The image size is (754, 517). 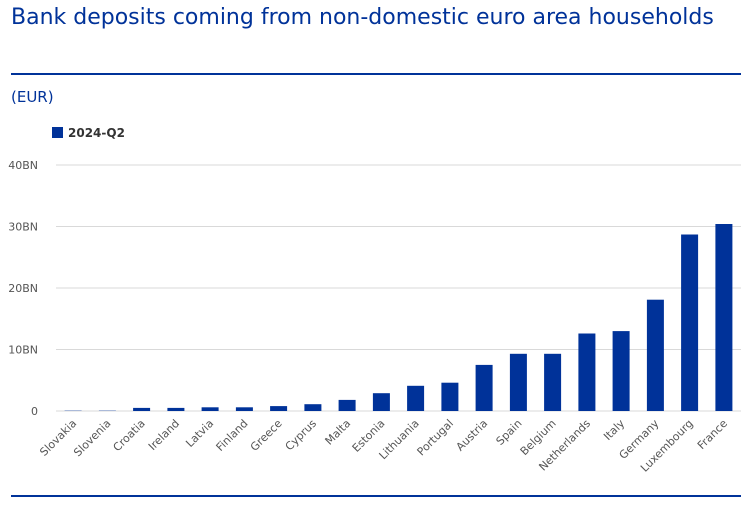 What do you see at coordinates (142, 409) in the screenshot?
I see `bar-croatia` at bounding box center [142, 409].